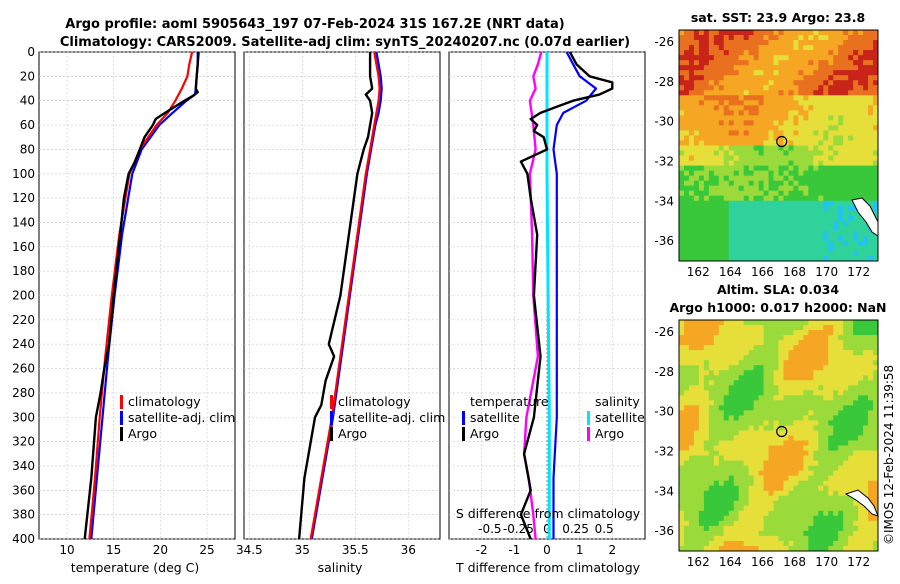 This screenshot has height=584, width=900. Describe the element at coordinates (858, 562) in the screenshot. I see `map-x-tick: 172` at that location.